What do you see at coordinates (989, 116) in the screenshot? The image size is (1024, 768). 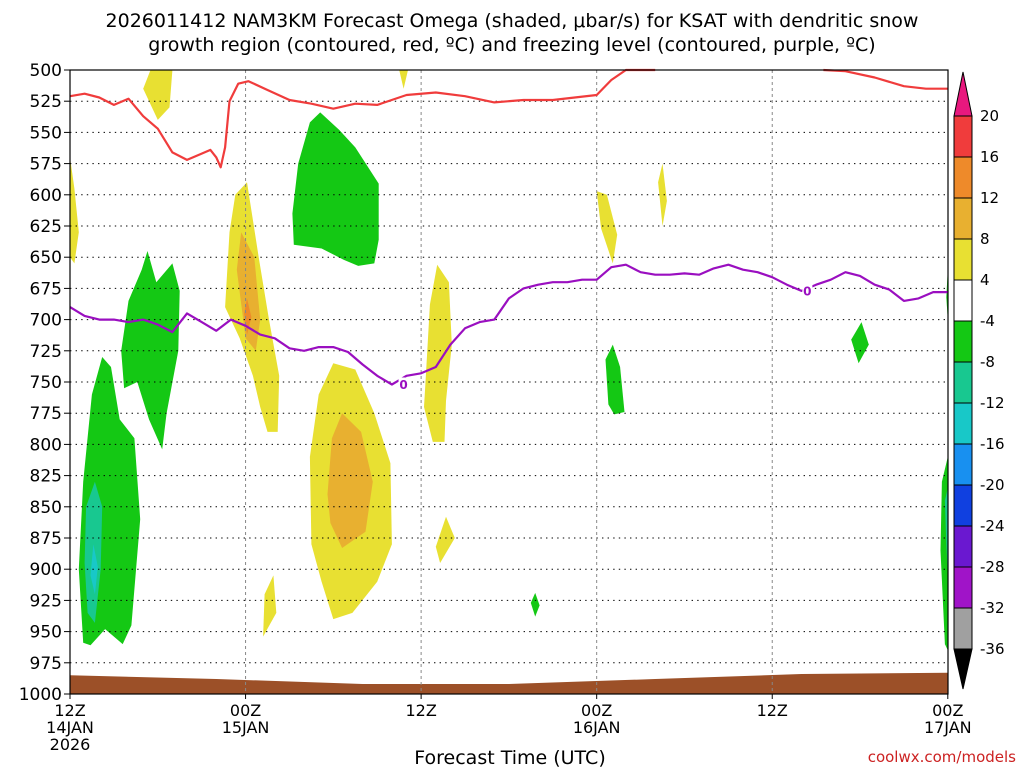 I see `colorbar-label-0: 20` at bounding box center [989, 116].